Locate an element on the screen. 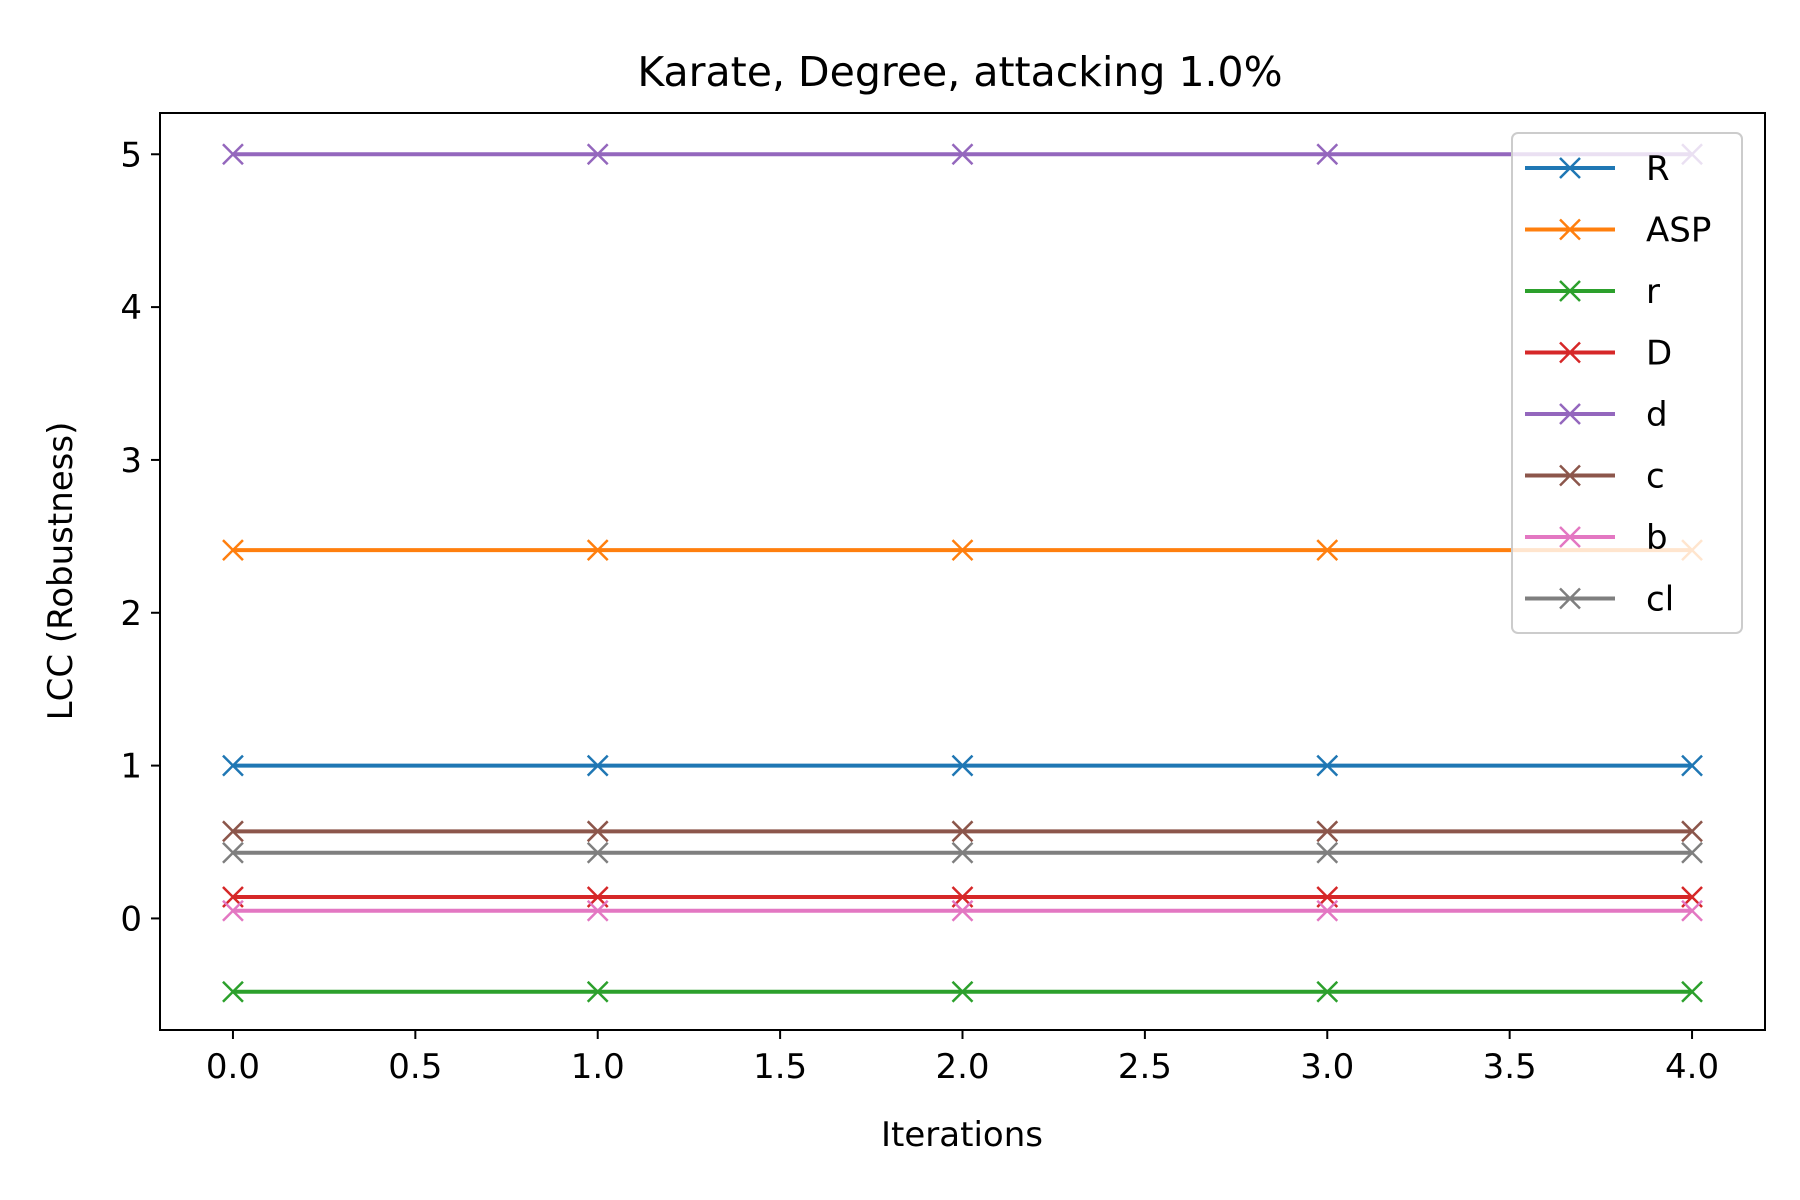 This screenshot has width=1800, height=1200. legend-item: b is located at coordinates (1596, 538).